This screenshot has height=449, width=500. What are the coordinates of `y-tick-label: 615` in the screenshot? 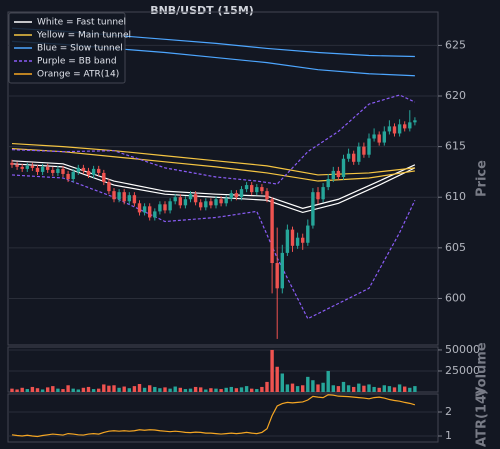 It's located at (455, 146).